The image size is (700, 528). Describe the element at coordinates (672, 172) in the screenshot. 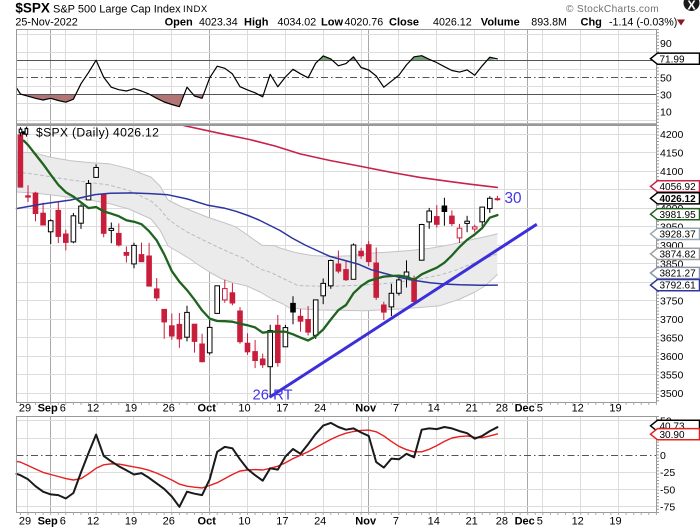

I see `svg-text: 4100` at that location.